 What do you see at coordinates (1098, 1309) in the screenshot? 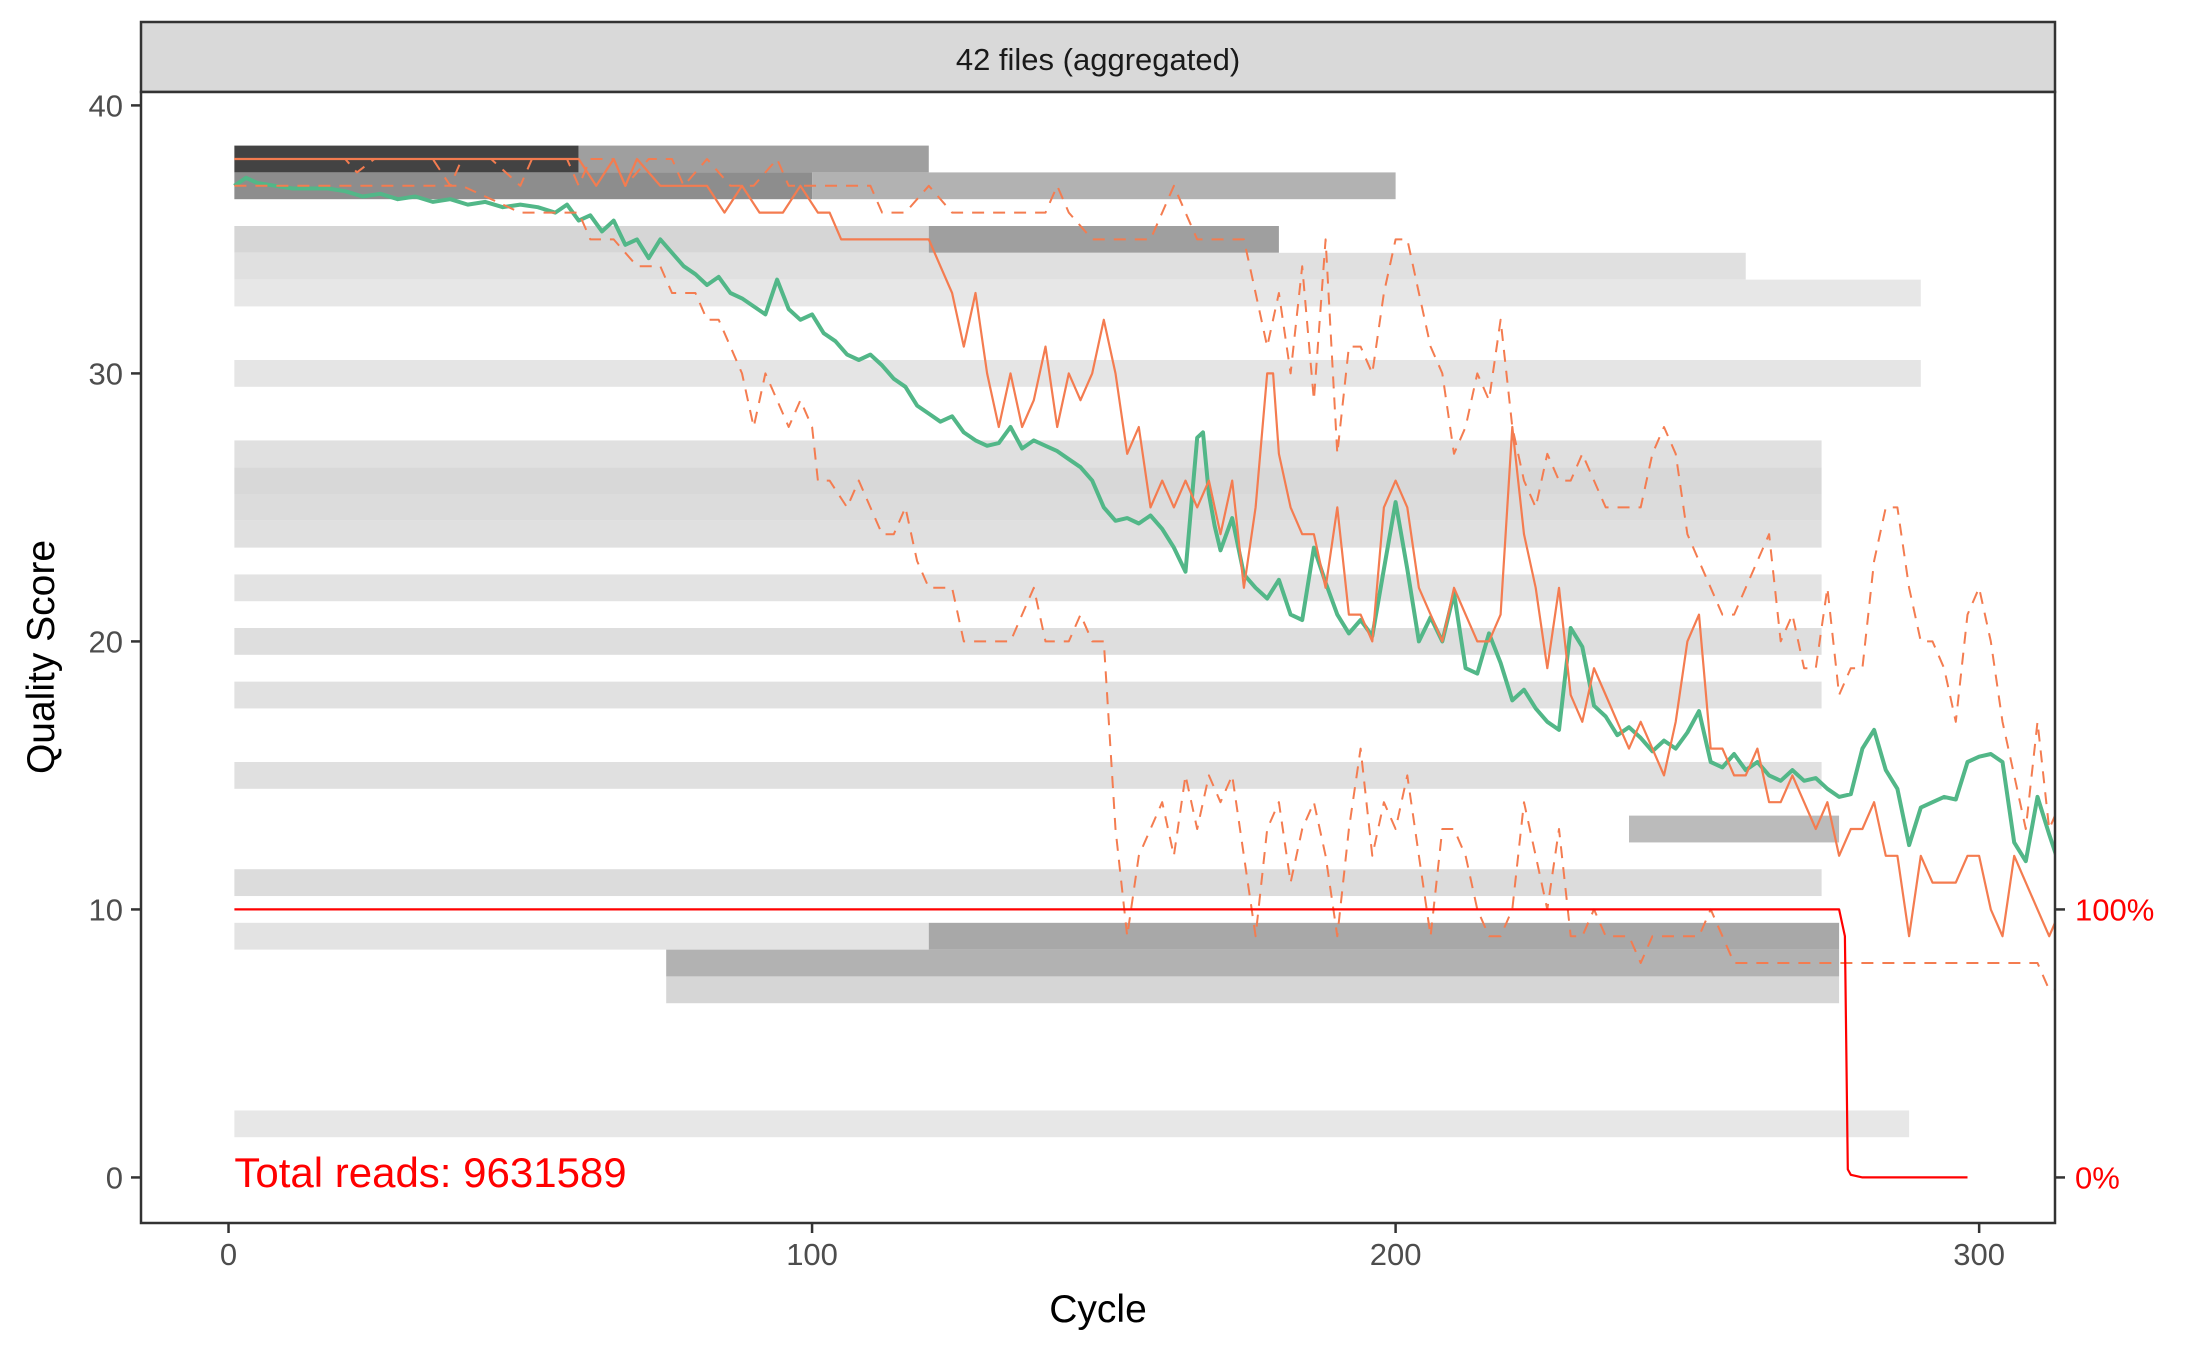
I see `x-axis-title: Cycle` at bounding box center [1098, 1309].